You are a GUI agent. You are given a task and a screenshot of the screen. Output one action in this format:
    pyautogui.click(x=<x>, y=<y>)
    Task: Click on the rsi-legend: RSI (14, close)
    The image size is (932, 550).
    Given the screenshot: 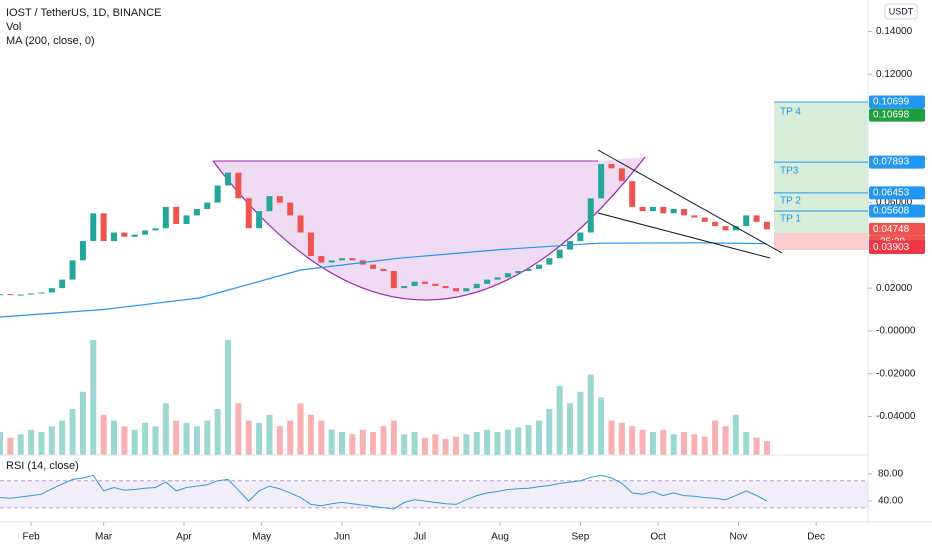 What is the action you would take?
    pyautogui.click(x=42, y=466)
    